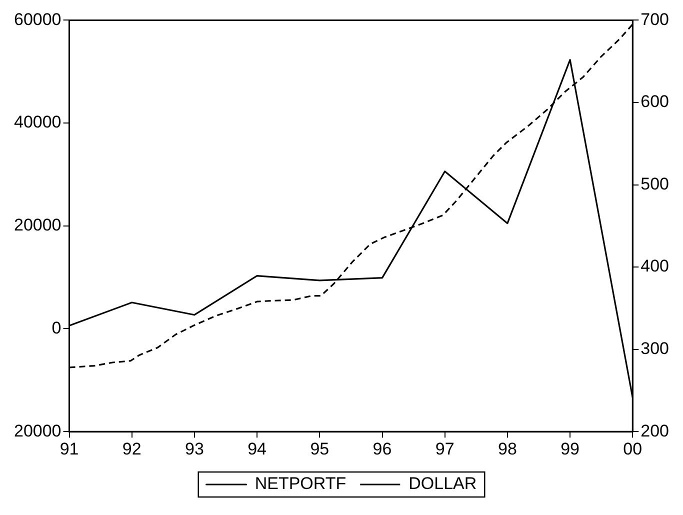  I want to click on x-tick-label: 00, so click(632, 448).